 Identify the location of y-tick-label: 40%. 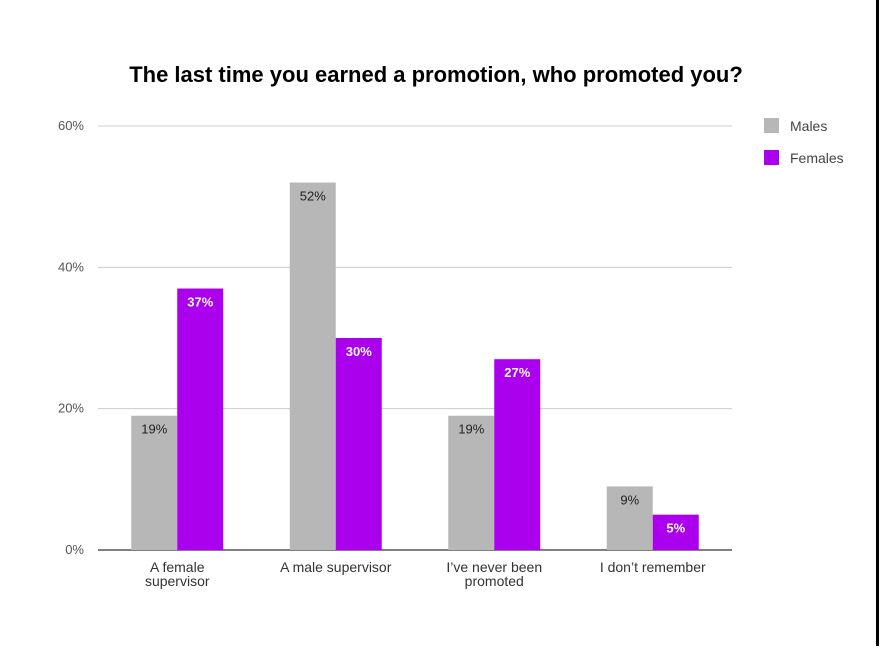
(71, 266).